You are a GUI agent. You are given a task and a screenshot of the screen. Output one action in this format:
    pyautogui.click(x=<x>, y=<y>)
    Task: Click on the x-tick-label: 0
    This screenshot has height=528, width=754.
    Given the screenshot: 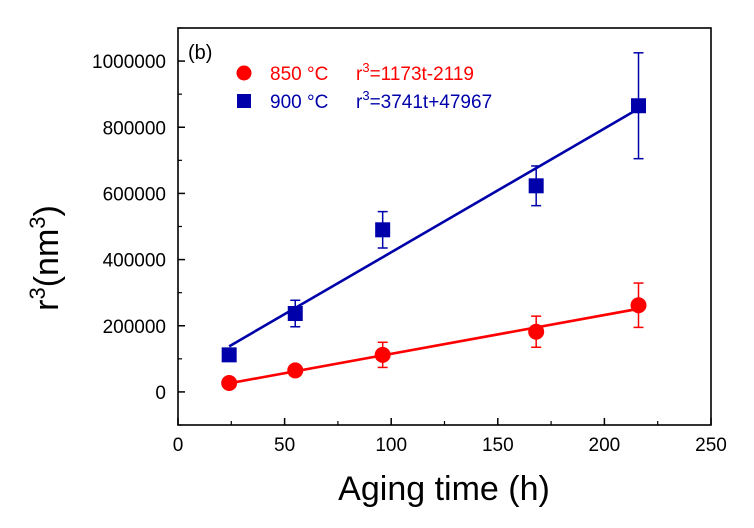 What is the action you would take?
    pyautogui.click(x=178, y=445)
    